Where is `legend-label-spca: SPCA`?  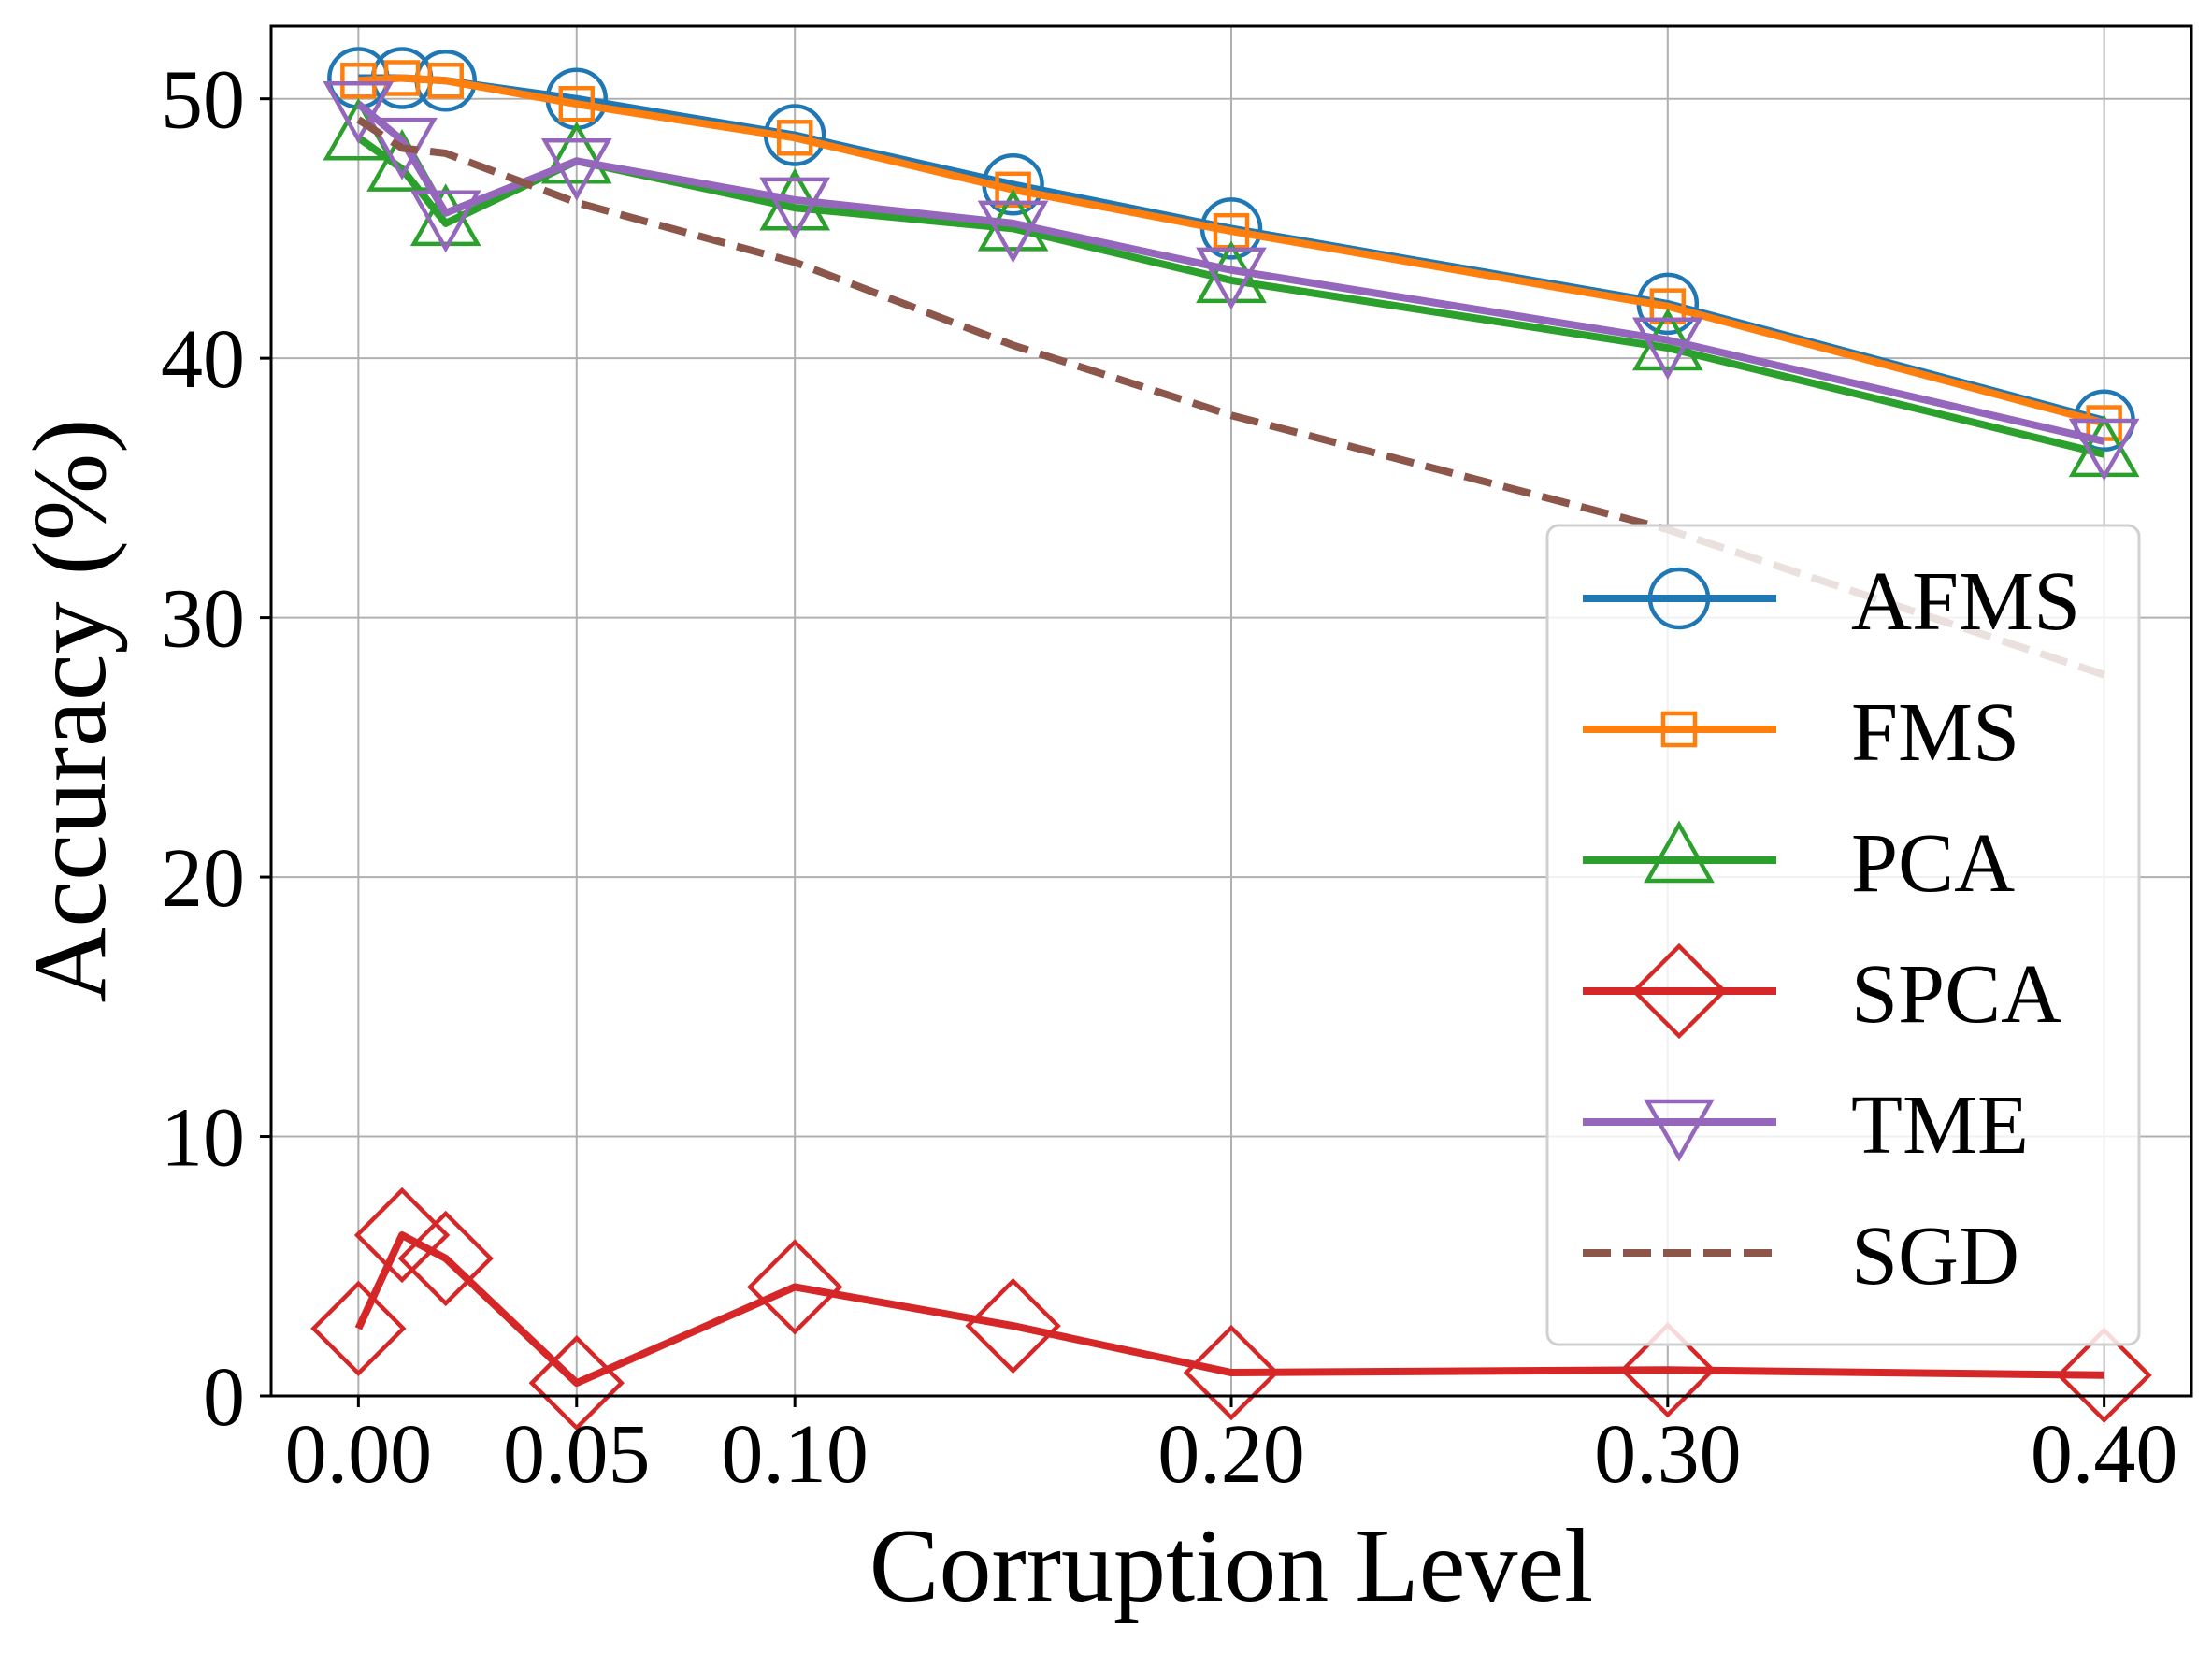
legend-label-spca: SPCA is located at coordinates (1956, 994).